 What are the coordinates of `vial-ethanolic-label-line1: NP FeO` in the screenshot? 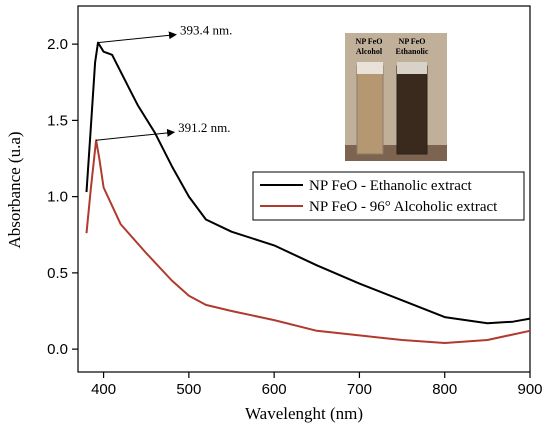 It's located at (412, 41).